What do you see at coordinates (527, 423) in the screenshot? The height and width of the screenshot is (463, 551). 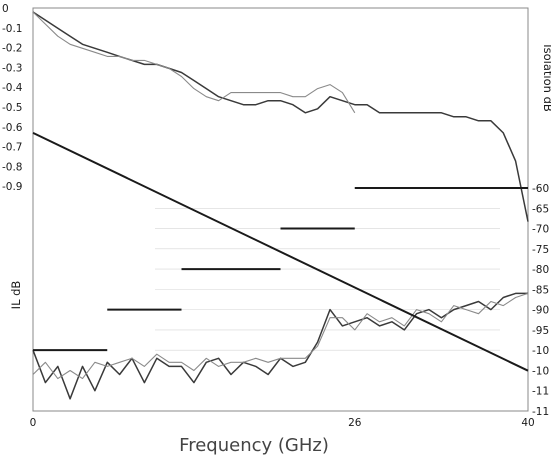 I see `x-tick-label: 40` at bounding box center [527, 423].